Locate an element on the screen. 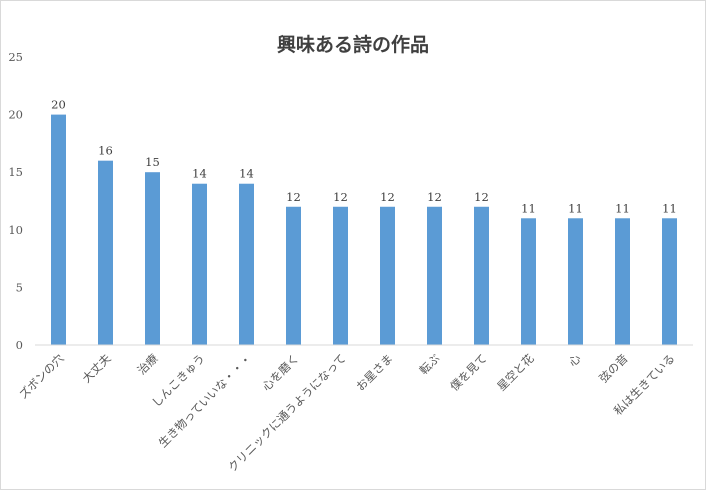  y-tick-label: 20 is located at coordinates (15, 115).